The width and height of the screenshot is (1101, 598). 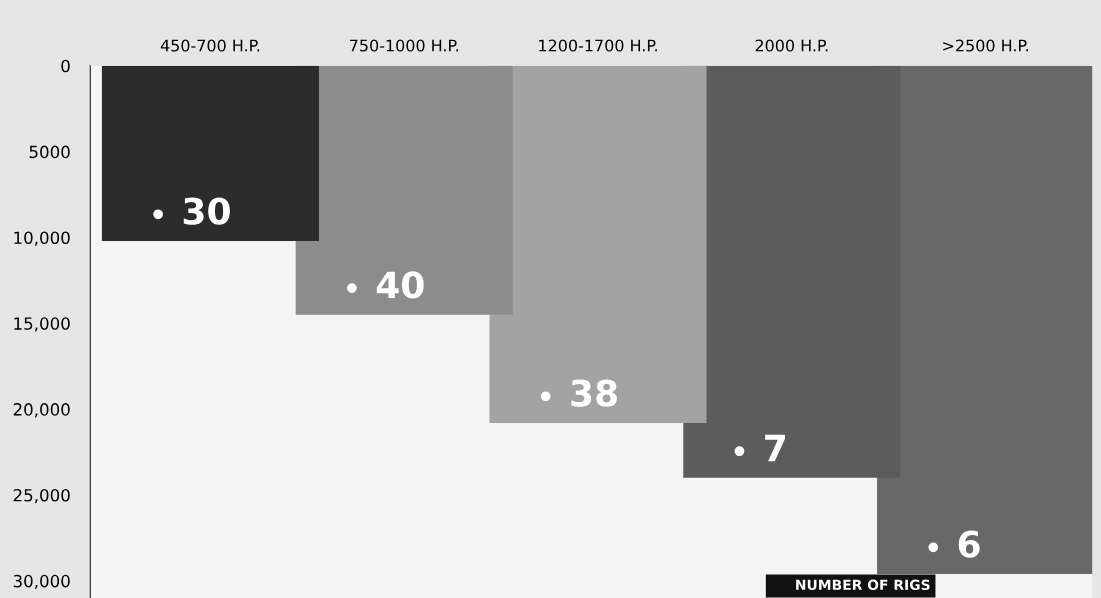 What do you see at coordinates (42, 238) in the screenshot?
I see `y-tick-label: 10,000` at bounding box center [42, 238].